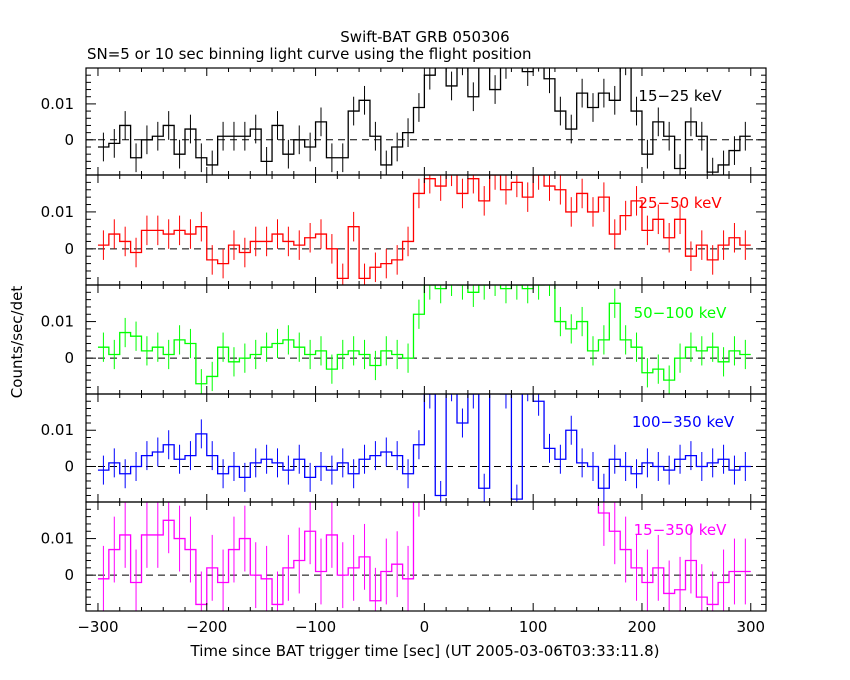  Describe the element at coordinates (680, 530) in the screenshot. I see `panel-label-5: 15−350 keV` at that location.